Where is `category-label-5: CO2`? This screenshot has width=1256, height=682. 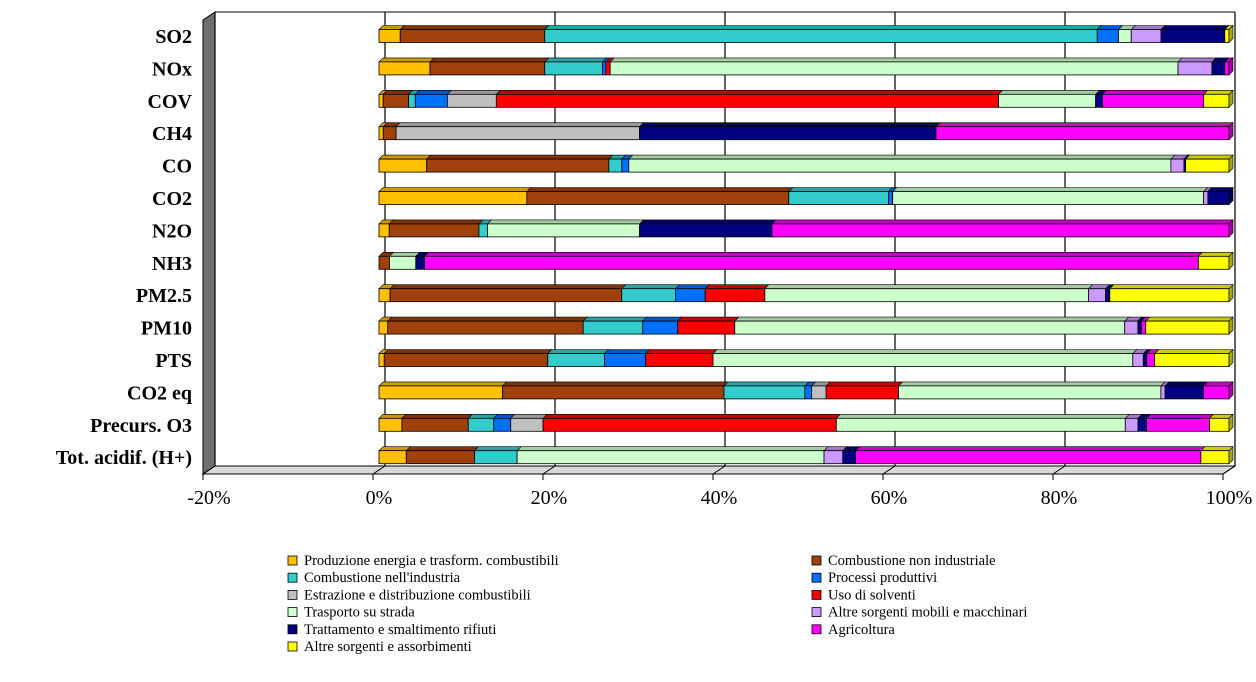
category-label-5: CO2 is located at coordinates (172, 199).